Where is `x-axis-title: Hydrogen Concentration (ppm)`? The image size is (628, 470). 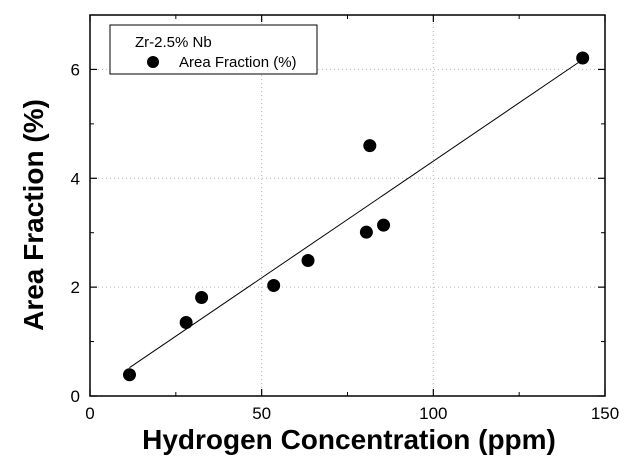
x-axis-title: Hydrogen Concentration (ppm) is located at coordinates (349, 439).